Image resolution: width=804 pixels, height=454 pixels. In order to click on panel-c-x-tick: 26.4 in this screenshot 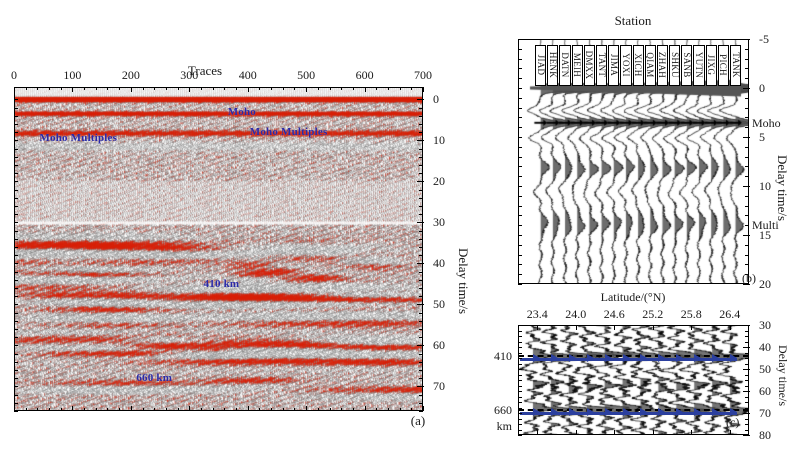, I will do `click(730, 314)`.